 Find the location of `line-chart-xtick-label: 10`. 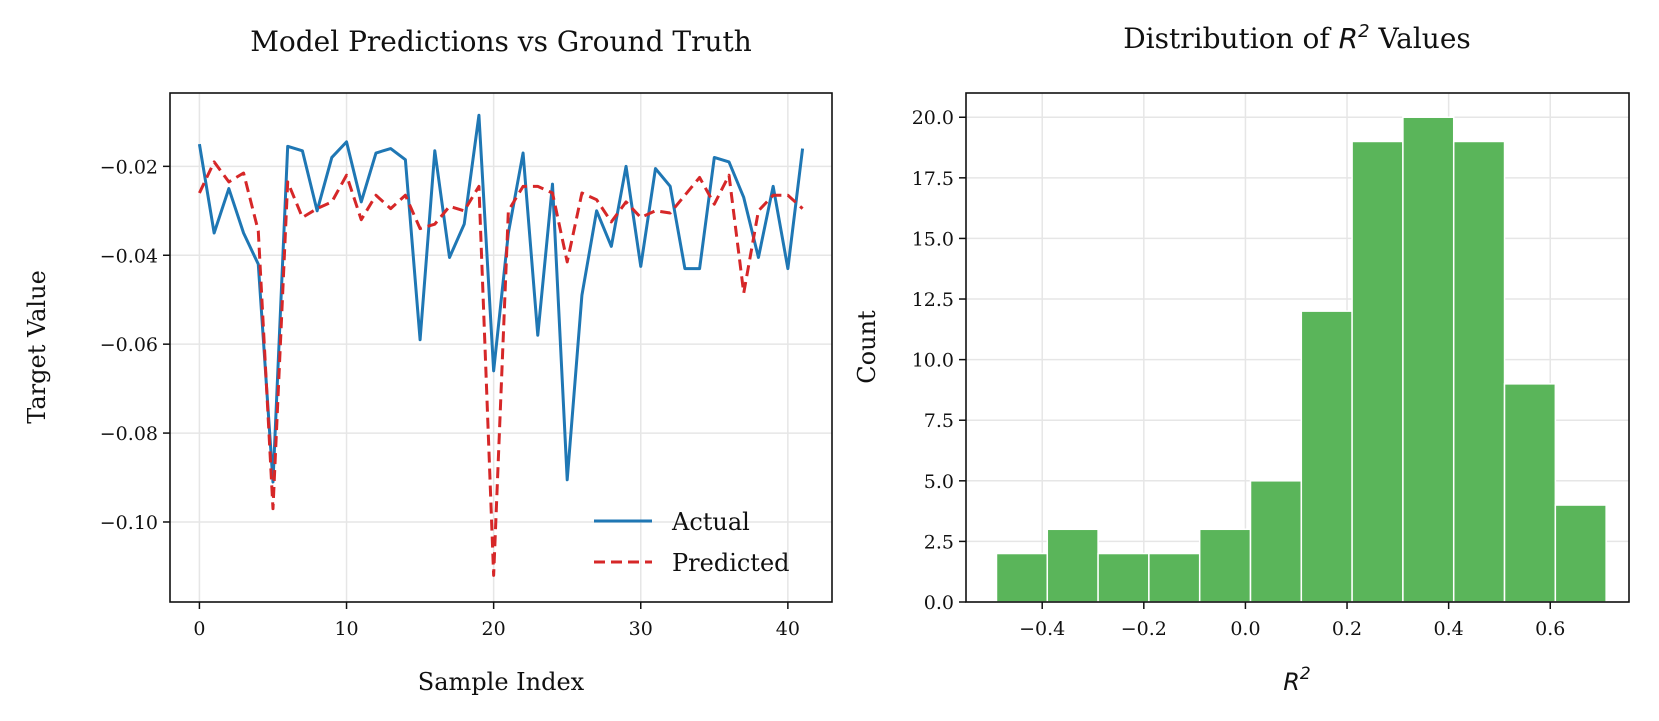

line-chart-xtick-label: 10 is located at coordinates (346, 629).